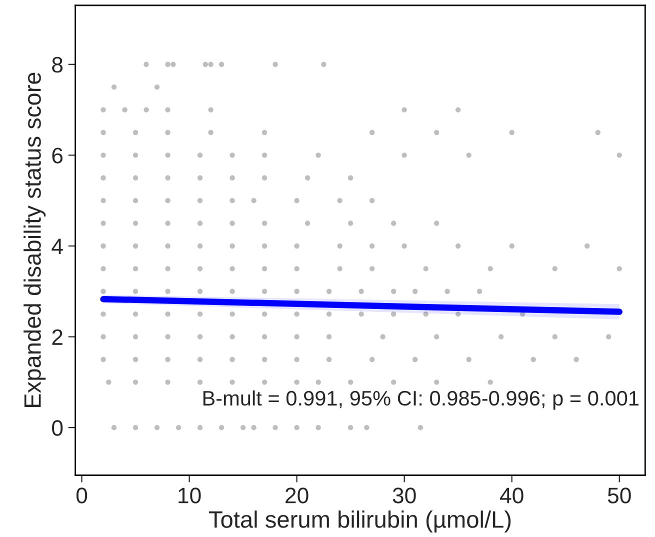  I want to click on x-tick-label: 30, so click(404, 496).